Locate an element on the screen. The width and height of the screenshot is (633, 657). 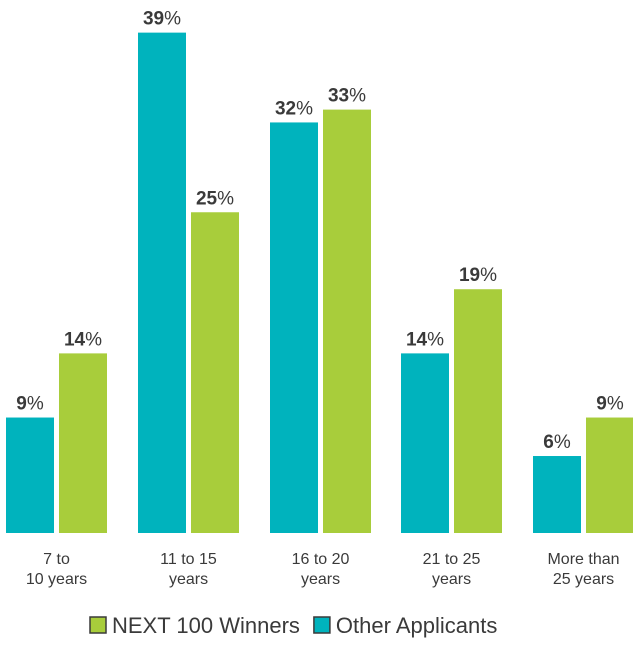
category-label: 10 years is located at coordinates (56, 579).